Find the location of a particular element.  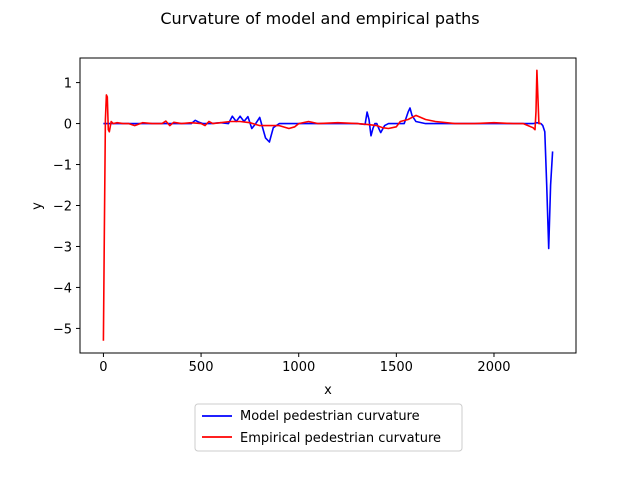

y-tick-label: 0 is located at coordinates (68, 125).